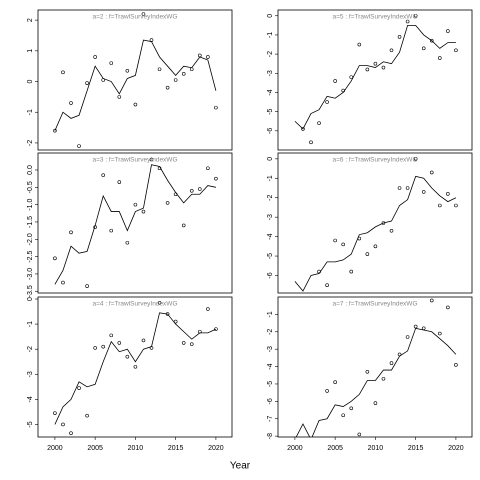 The image size is (480, 480). What do you see at coordinates (30, 51) in the screenshot?
I see `y-tick-label: 1` at bounding box center [30, 51].